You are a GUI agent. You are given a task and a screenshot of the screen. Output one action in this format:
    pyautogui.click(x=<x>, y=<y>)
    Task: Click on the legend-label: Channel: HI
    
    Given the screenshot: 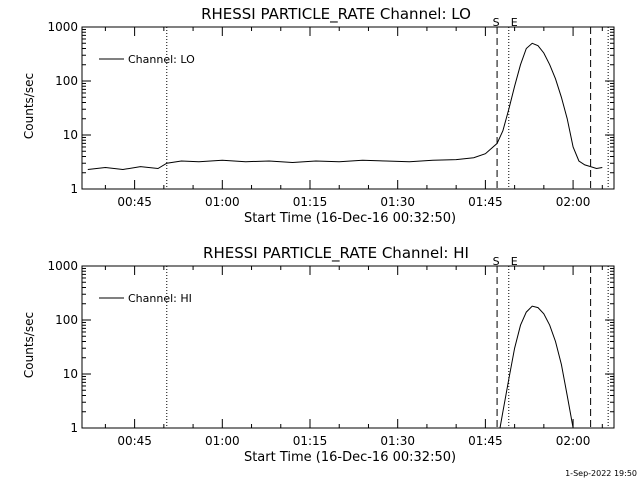 What is the action you would take?
    pyautogui.click(x=160, y=298)
    